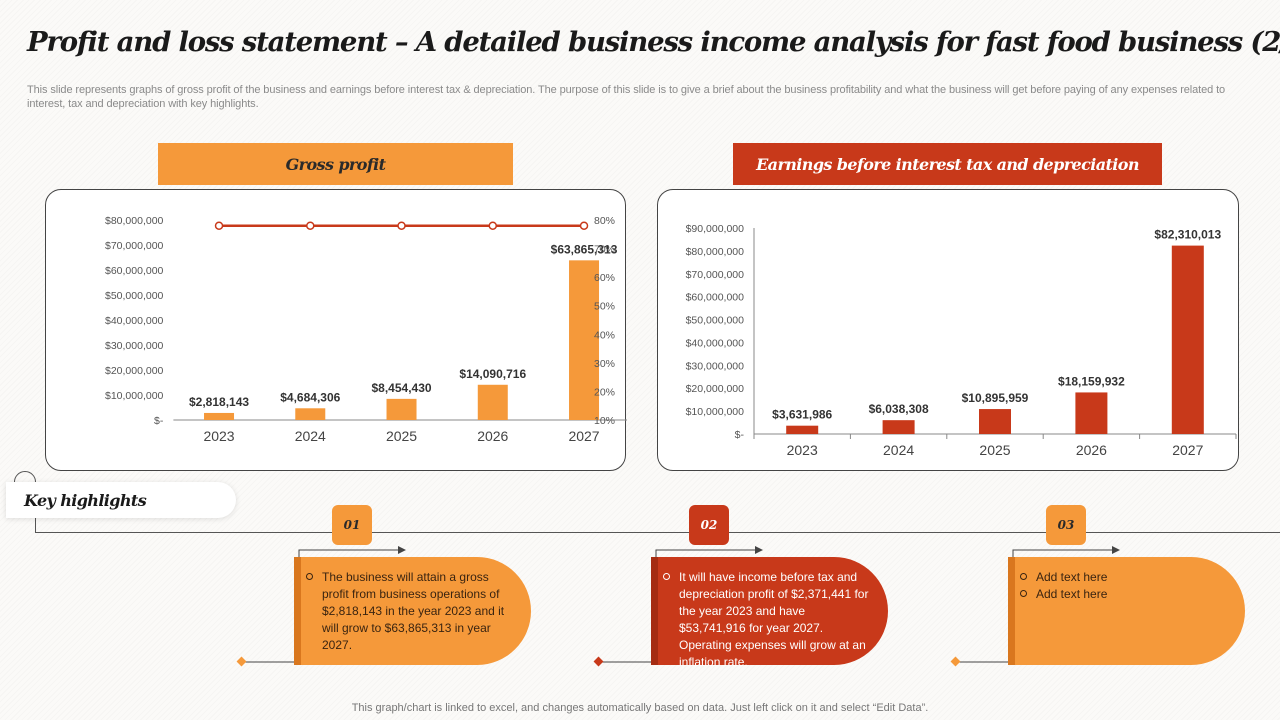 This screenshot has height=720, width=1280. I want to click on step-badge-02: 02, so click(709, 525).